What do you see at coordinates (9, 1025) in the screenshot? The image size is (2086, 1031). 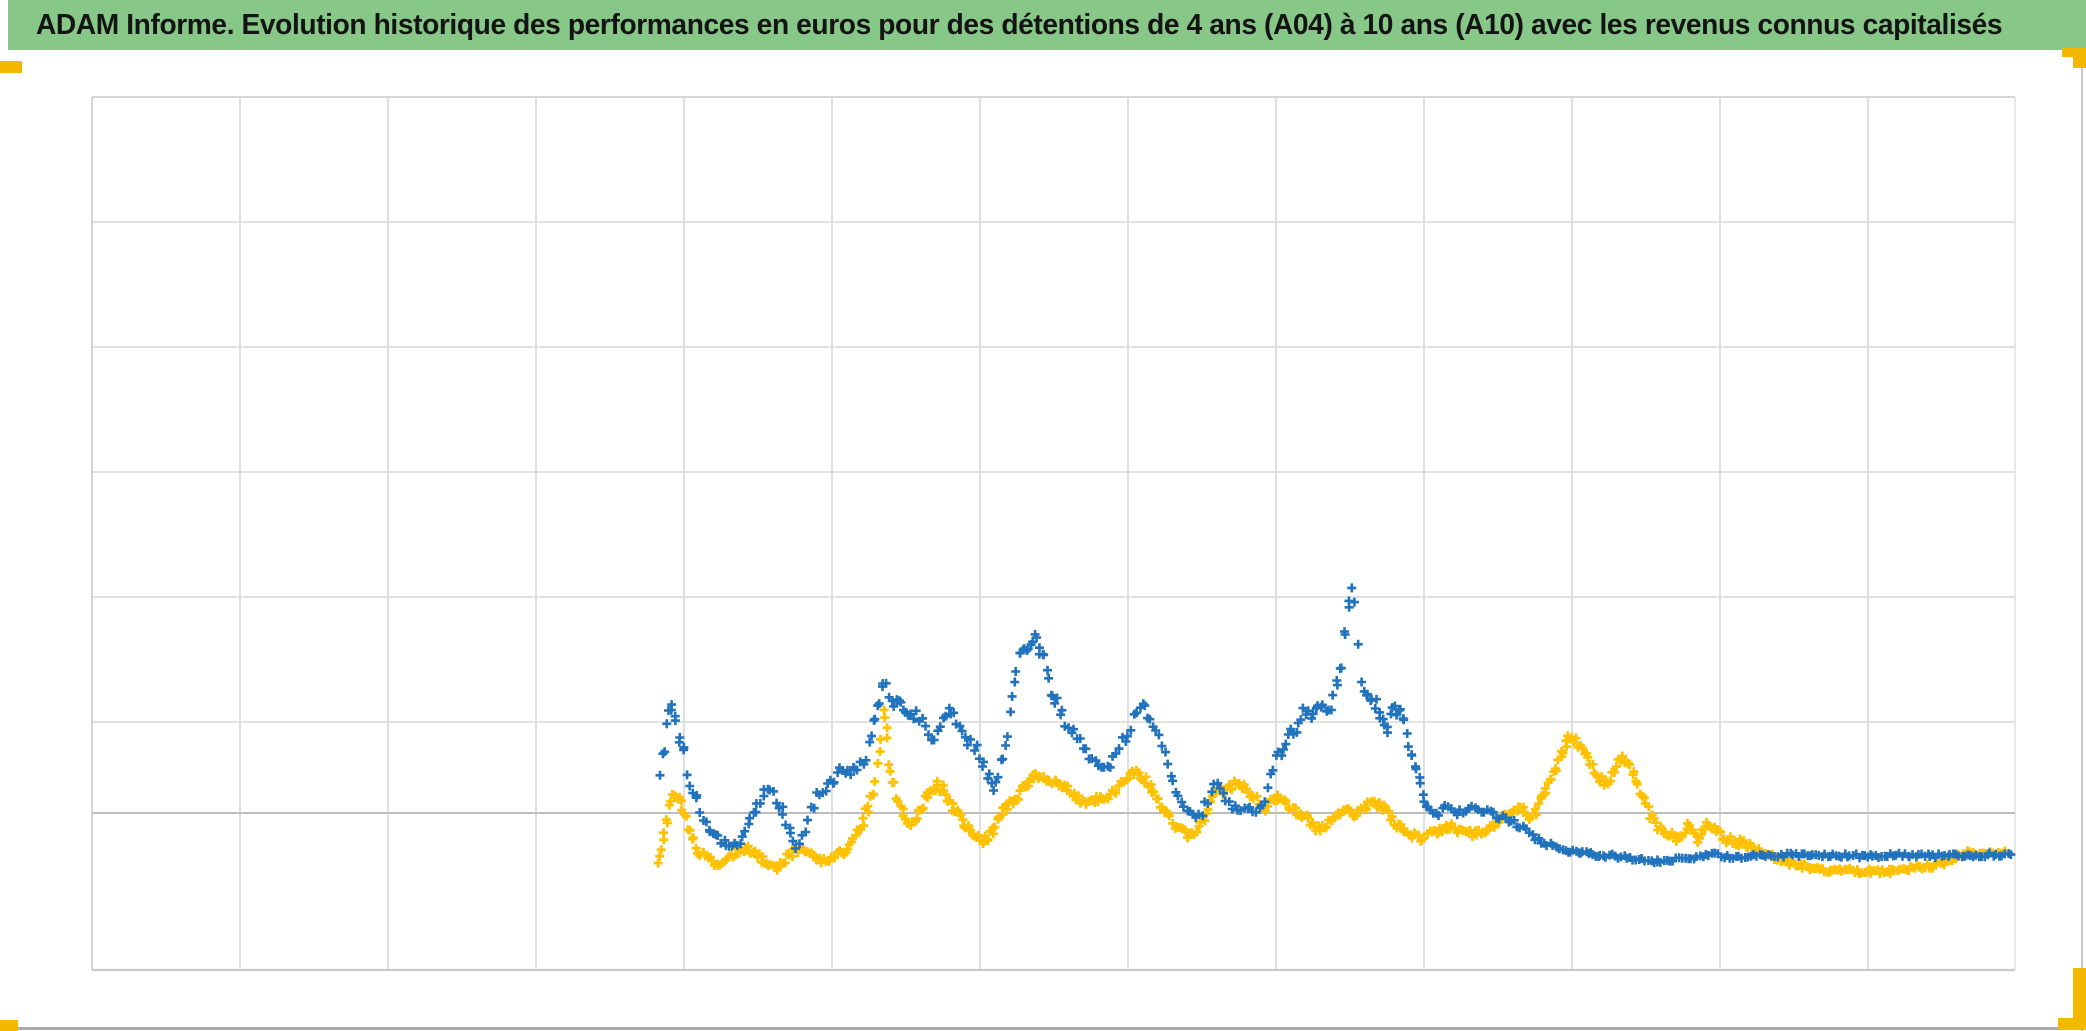 I see `accent-mark-bottom-left-tab` at bounding box center [9, 1025].